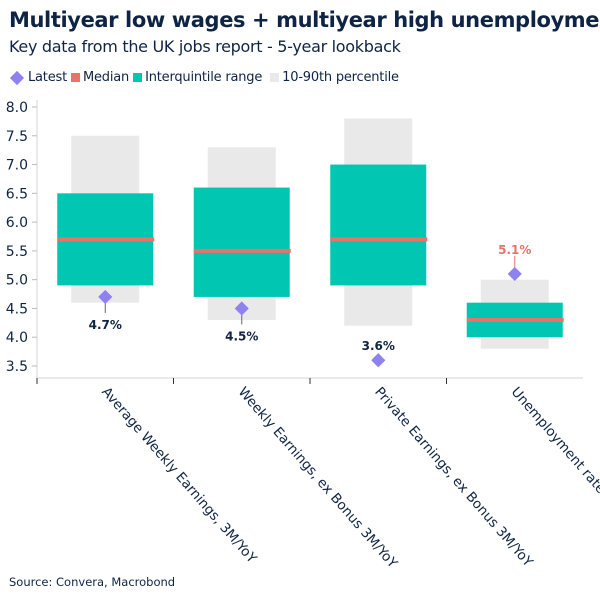 Image resolution: width=600 pixels, height=600 pixels. I want to click on legend-item-median: Median, so click(100, 77).